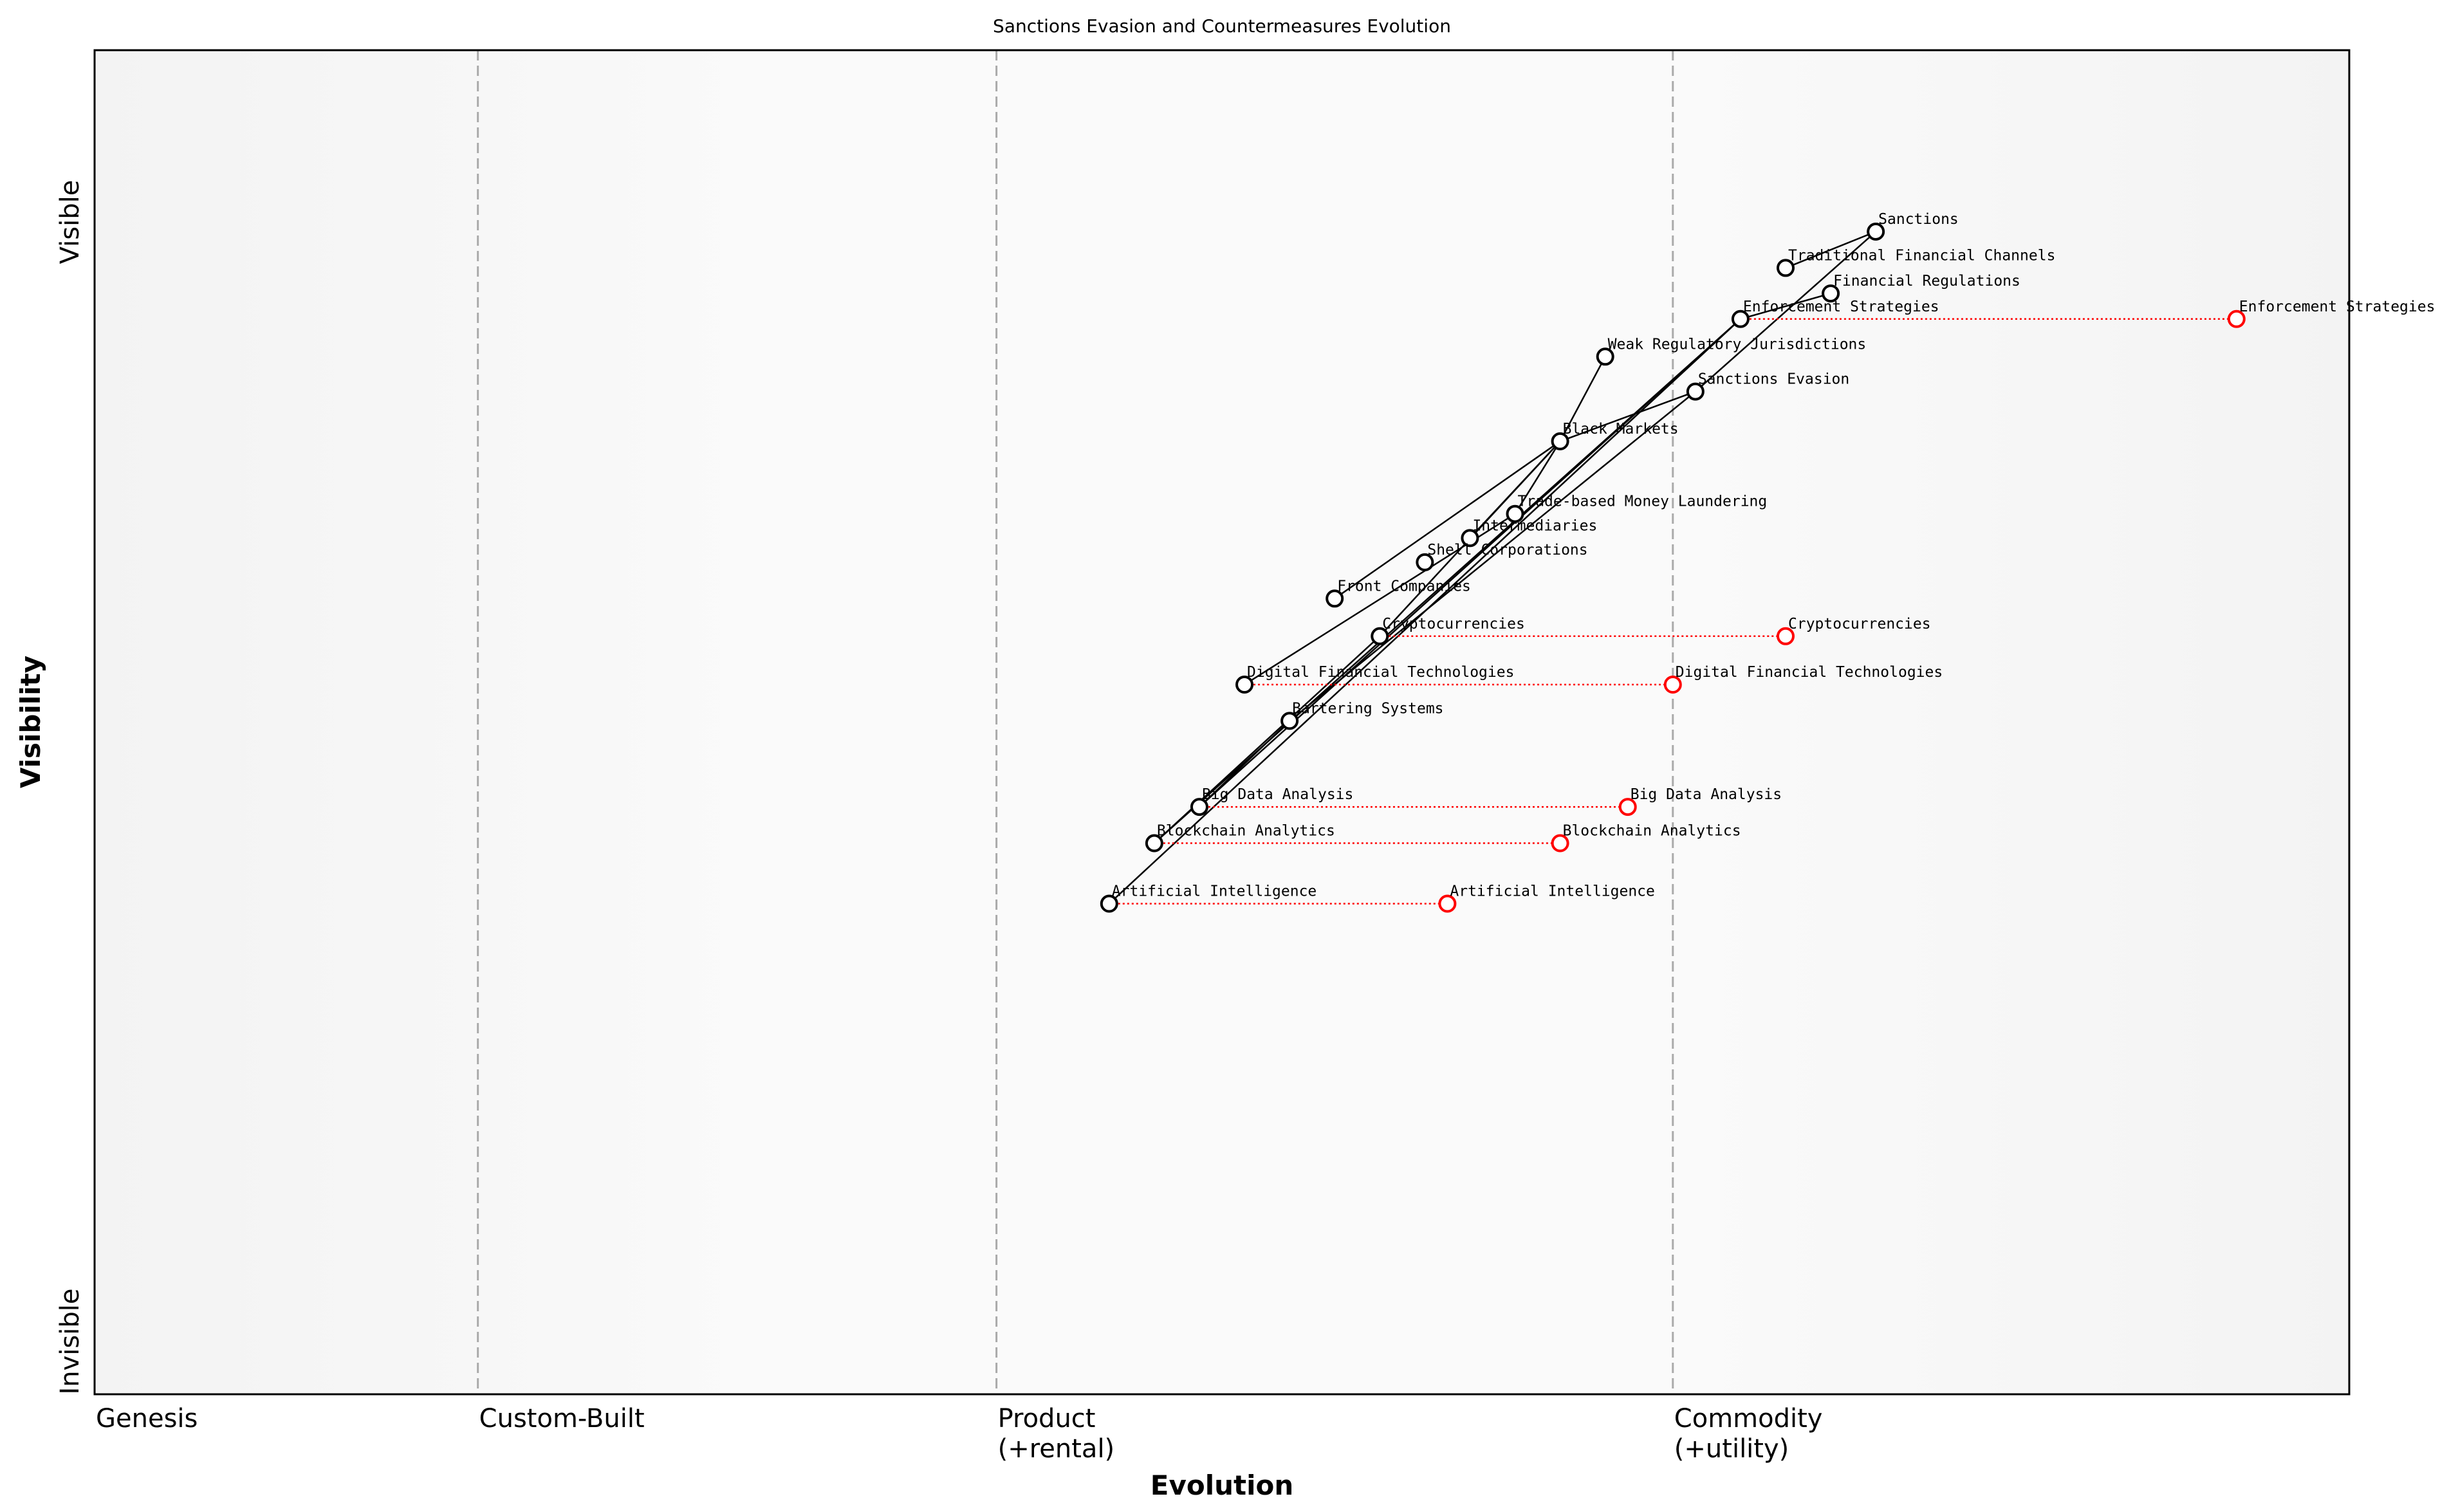 This screenshot has height=1512, width=2458. Describe the element at coordinates (70, 222) in the screenshot. I see `y-axis-visible-label: Visible` at that location.